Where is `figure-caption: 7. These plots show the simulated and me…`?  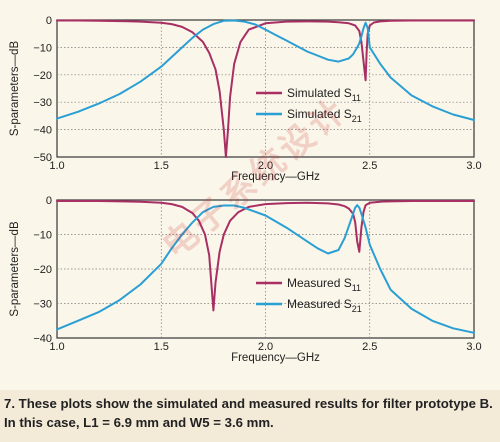
figure-caption: 7. These plots show the simulated and me… is located at coordinates (248, 413).